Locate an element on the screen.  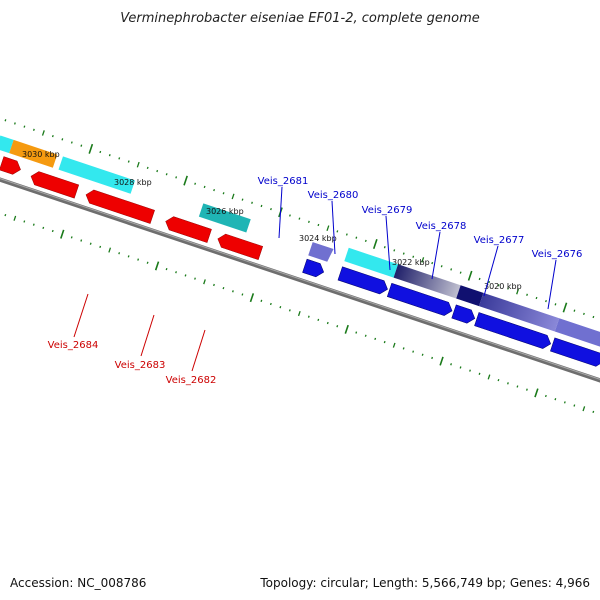
gene-label: Veis_2683 is located at coordinates (140, 365).